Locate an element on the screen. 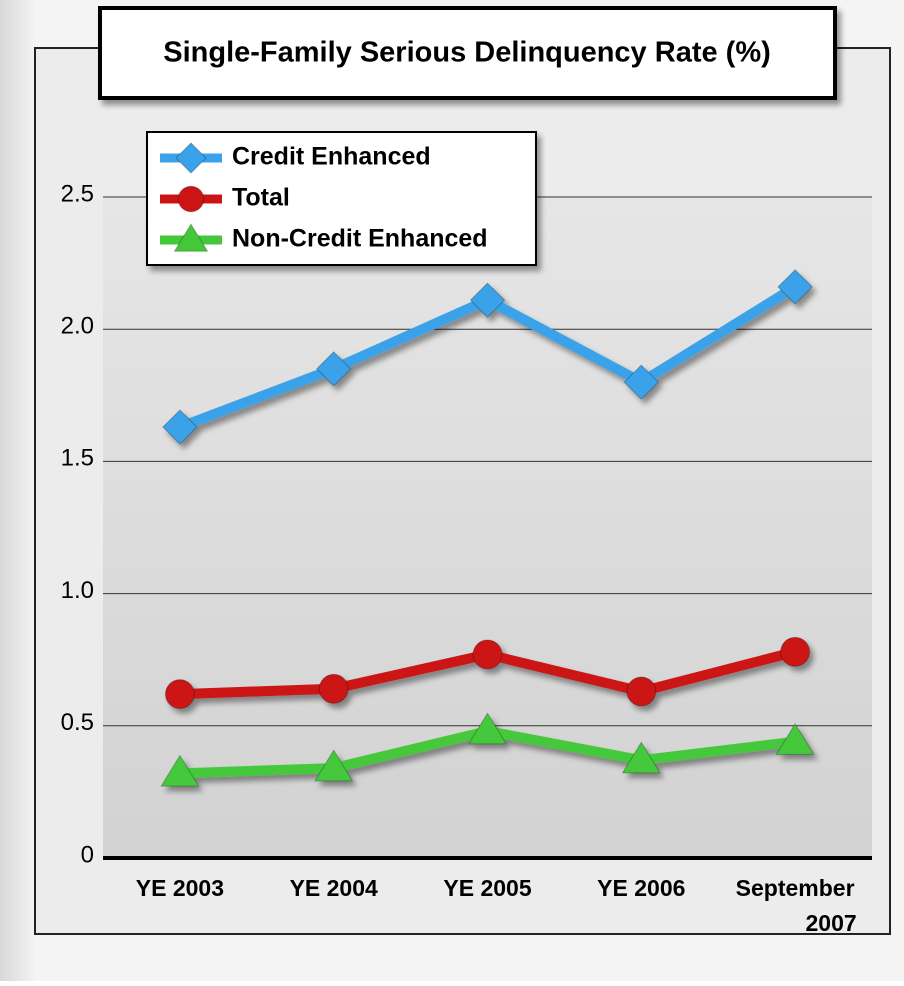 This screenshot has height=986, width=904. y-tick-label: 0 is located at coordinates (87, 854).